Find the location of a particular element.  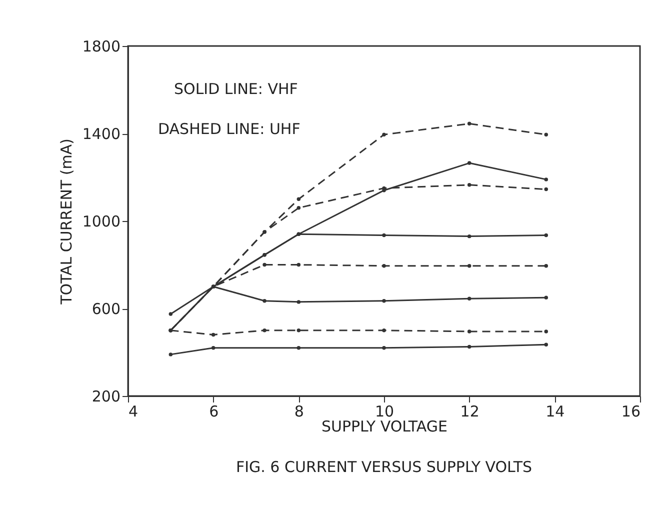

annotation: SOLID LINE: VHF is located at coordinates (236, 89).